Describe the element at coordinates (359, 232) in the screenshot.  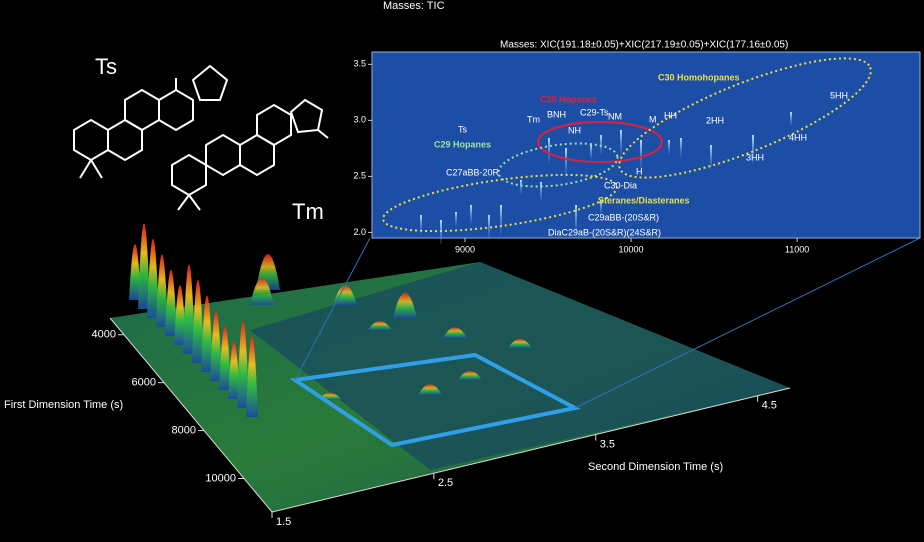
I see `inset-y-tick-label: 2.0` at that location.